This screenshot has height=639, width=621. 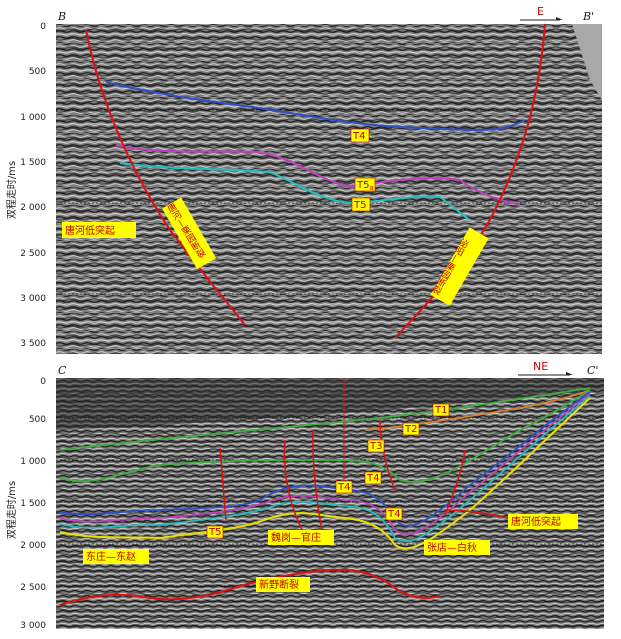 I want to click on direction-label-ne: NE, so click(x=540, y=366).